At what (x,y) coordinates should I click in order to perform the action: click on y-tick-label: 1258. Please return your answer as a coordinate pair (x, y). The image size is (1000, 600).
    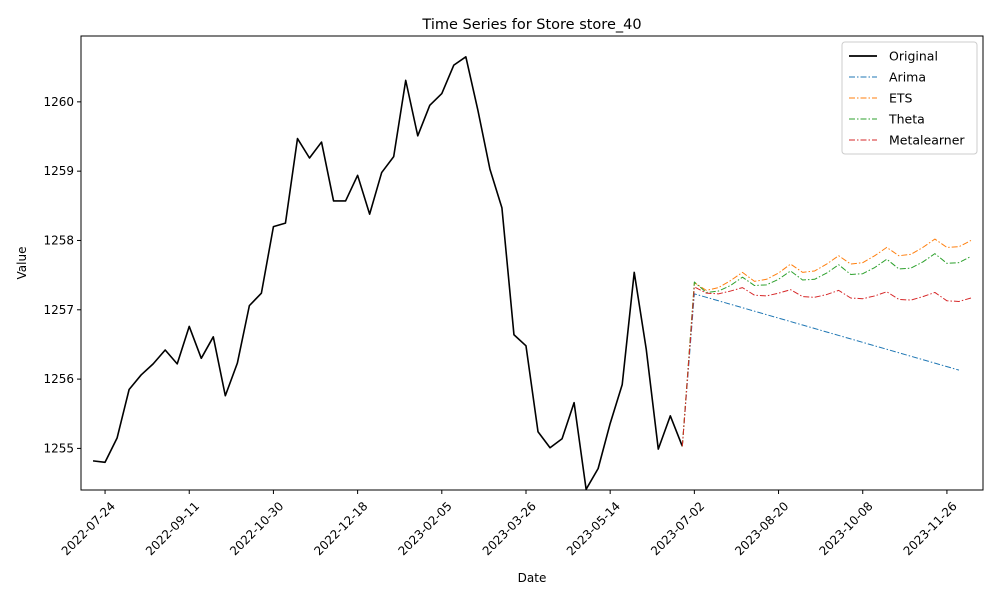
    Looking at the image, I should click on (58, 240).